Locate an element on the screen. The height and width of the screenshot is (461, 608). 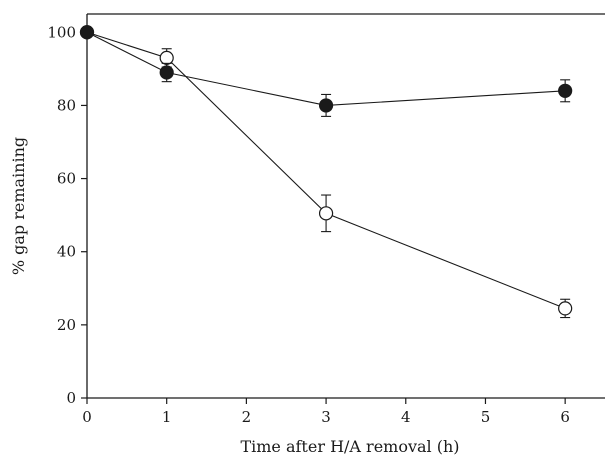
y-axis-title: % gap remaining is located at coordinates (18, 206).